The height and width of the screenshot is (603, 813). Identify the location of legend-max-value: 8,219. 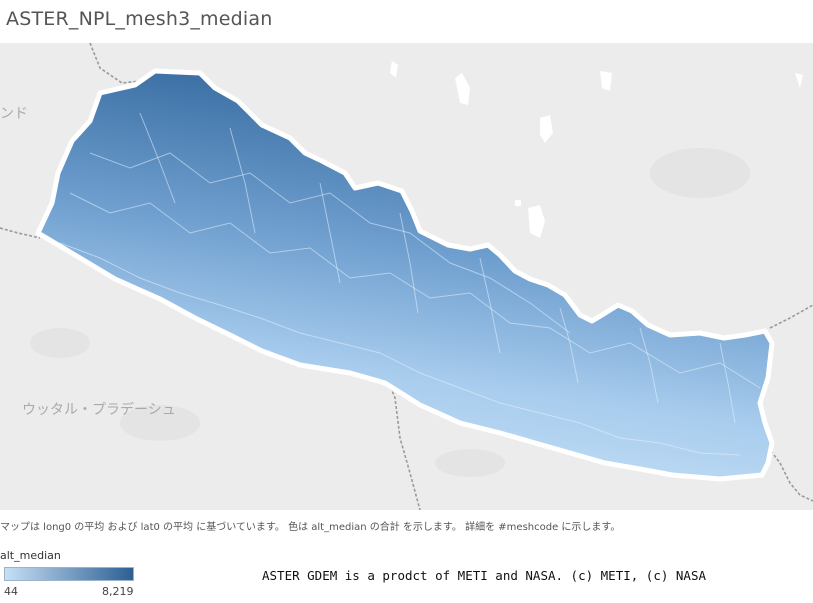
(118, 591).